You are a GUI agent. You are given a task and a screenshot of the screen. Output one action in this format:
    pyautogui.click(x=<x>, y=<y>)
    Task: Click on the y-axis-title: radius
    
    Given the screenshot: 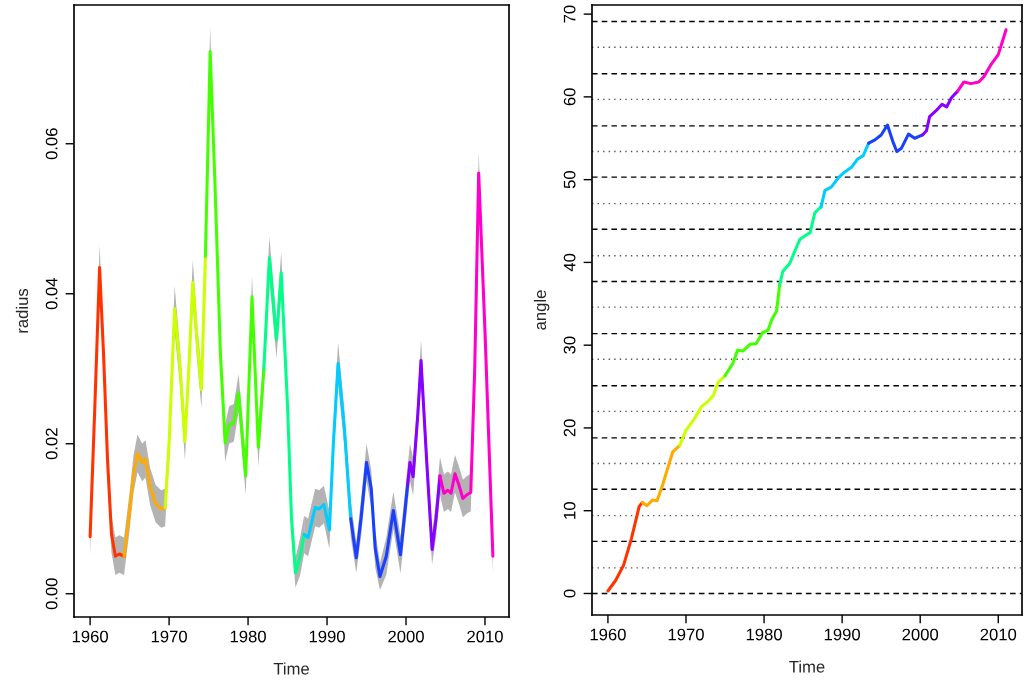 What is the action you would take?
    pyautogui.click(x=22, y=310)
    